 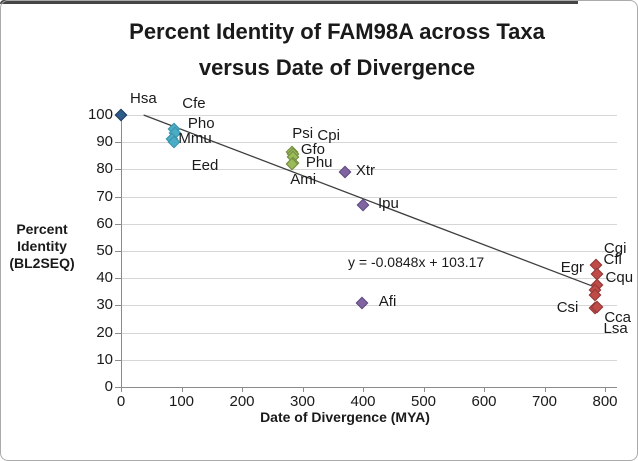 What do you see at coordinates (423, 401) in the screenshot?
I see `x-tick-label-500: 500` at bounding box center [423, 401].